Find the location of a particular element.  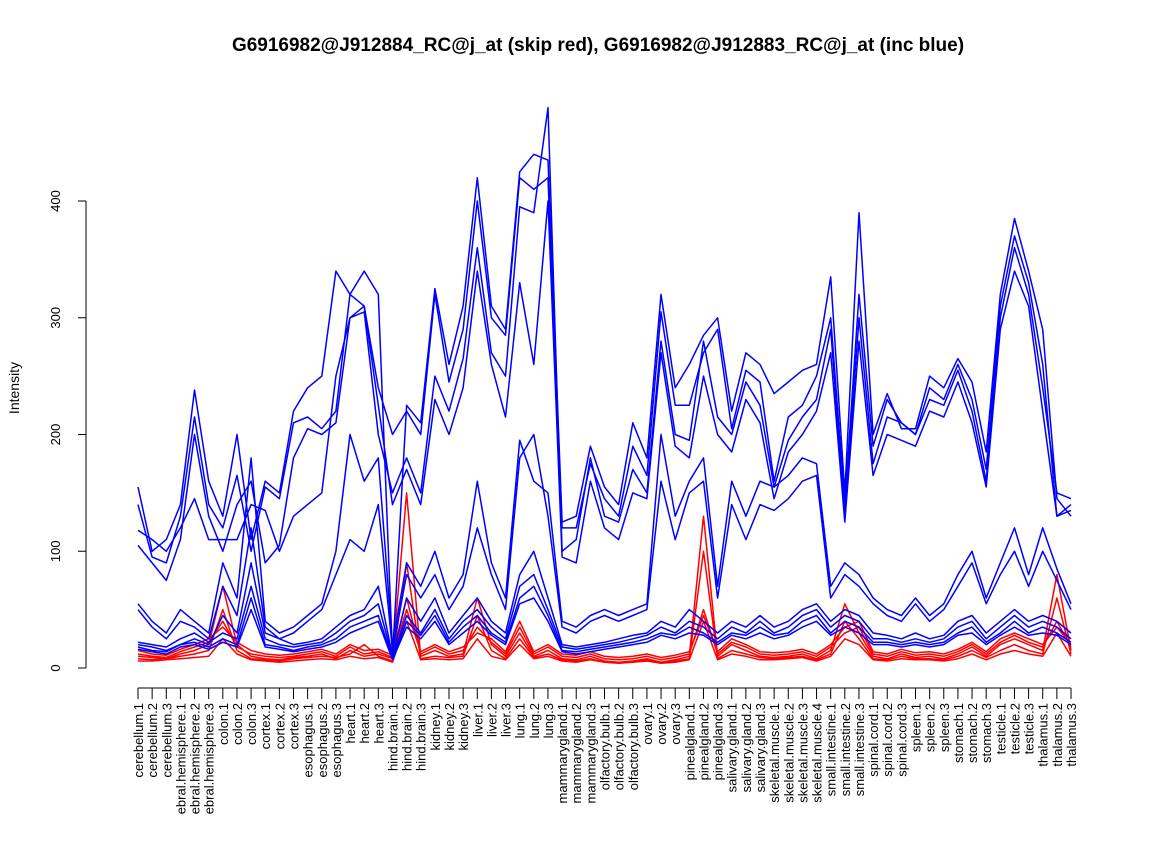

x-tick-label: cortex.2 is located at coordinates (279, 726).